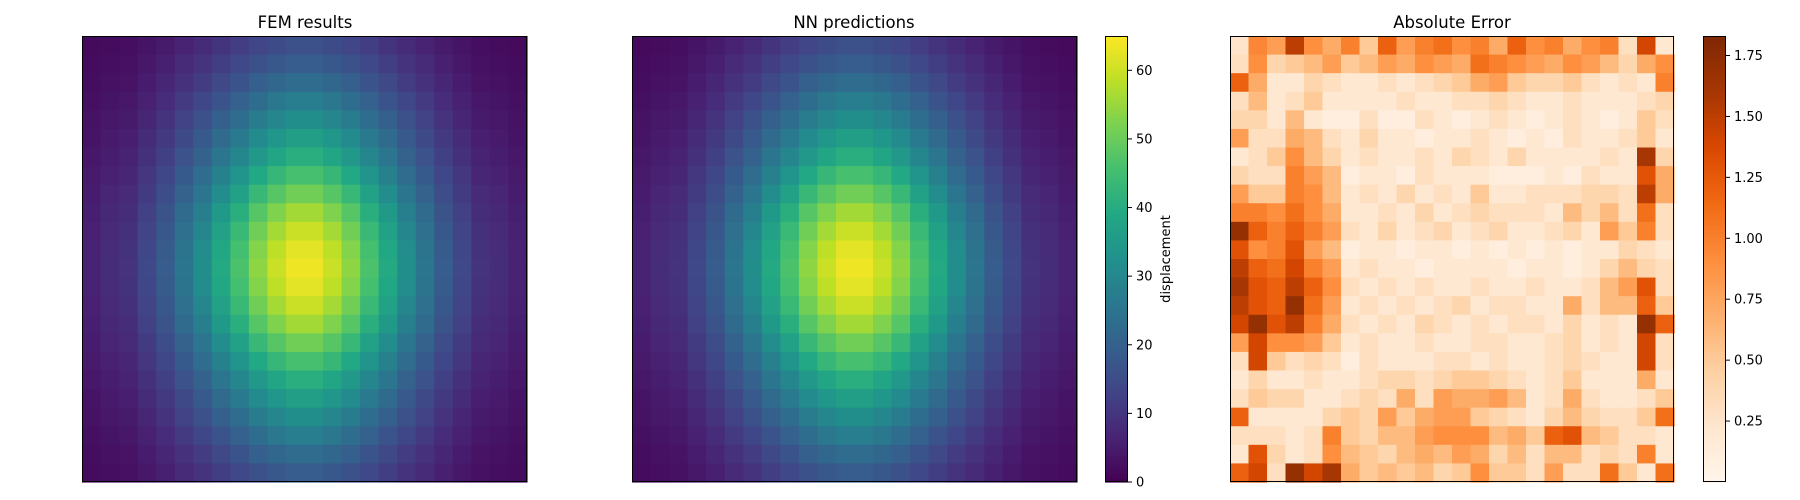  What do you see at coordinates (1116, 259) in the screenshot?
I see `displacement-colorbar-frame` at bounding box center [1116, 259].